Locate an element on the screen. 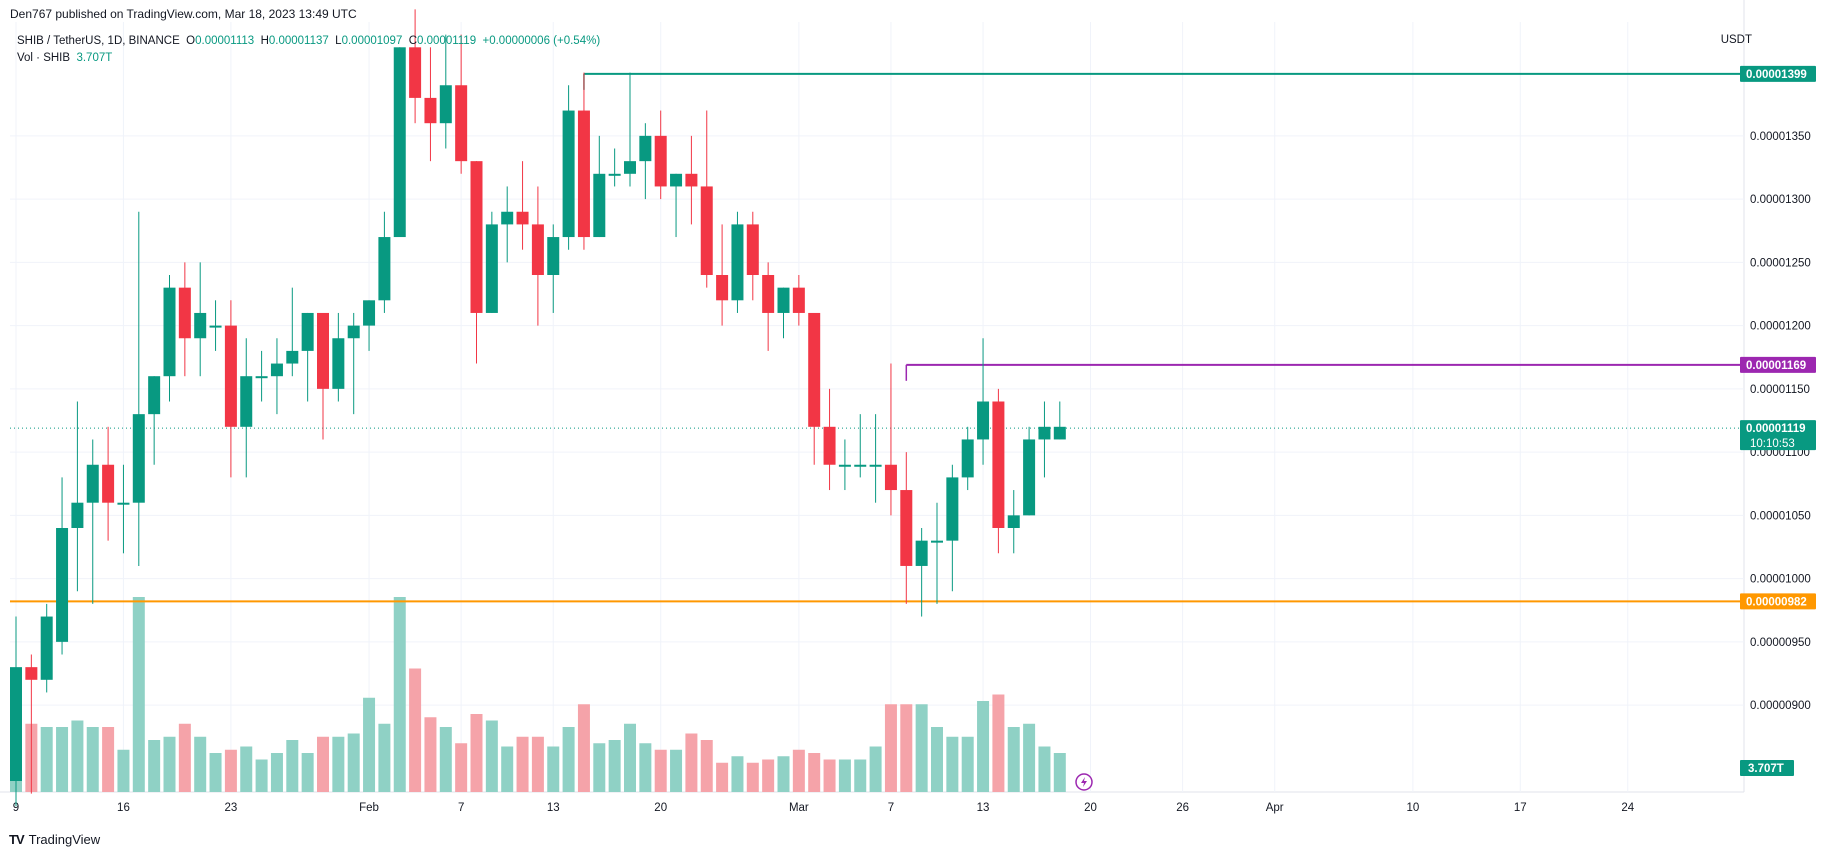  level-tag-high-bg is located at coordinates (1778, 73).